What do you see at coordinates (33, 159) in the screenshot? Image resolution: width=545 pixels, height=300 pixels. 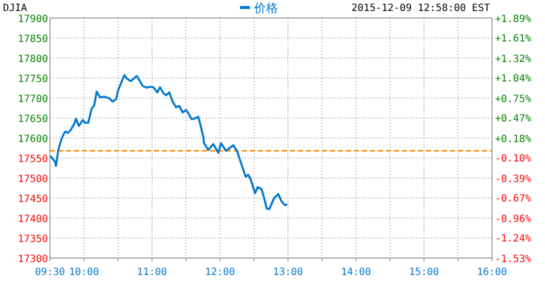 I see `y-tick-label: 17550` at bounding box center [33, 159].